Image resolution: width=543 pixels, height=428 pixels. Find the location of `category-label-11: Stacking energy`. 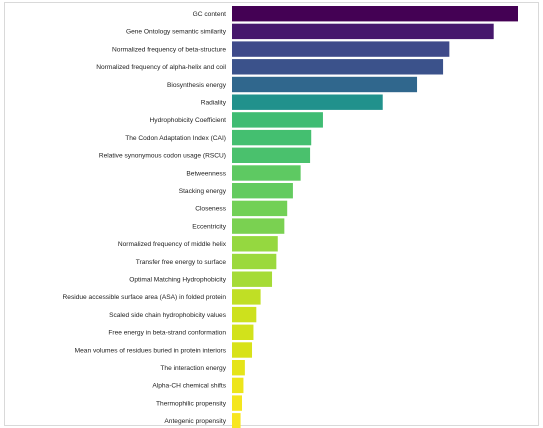

category-label-11: Stacking energy is located at coordinates (203, 191).